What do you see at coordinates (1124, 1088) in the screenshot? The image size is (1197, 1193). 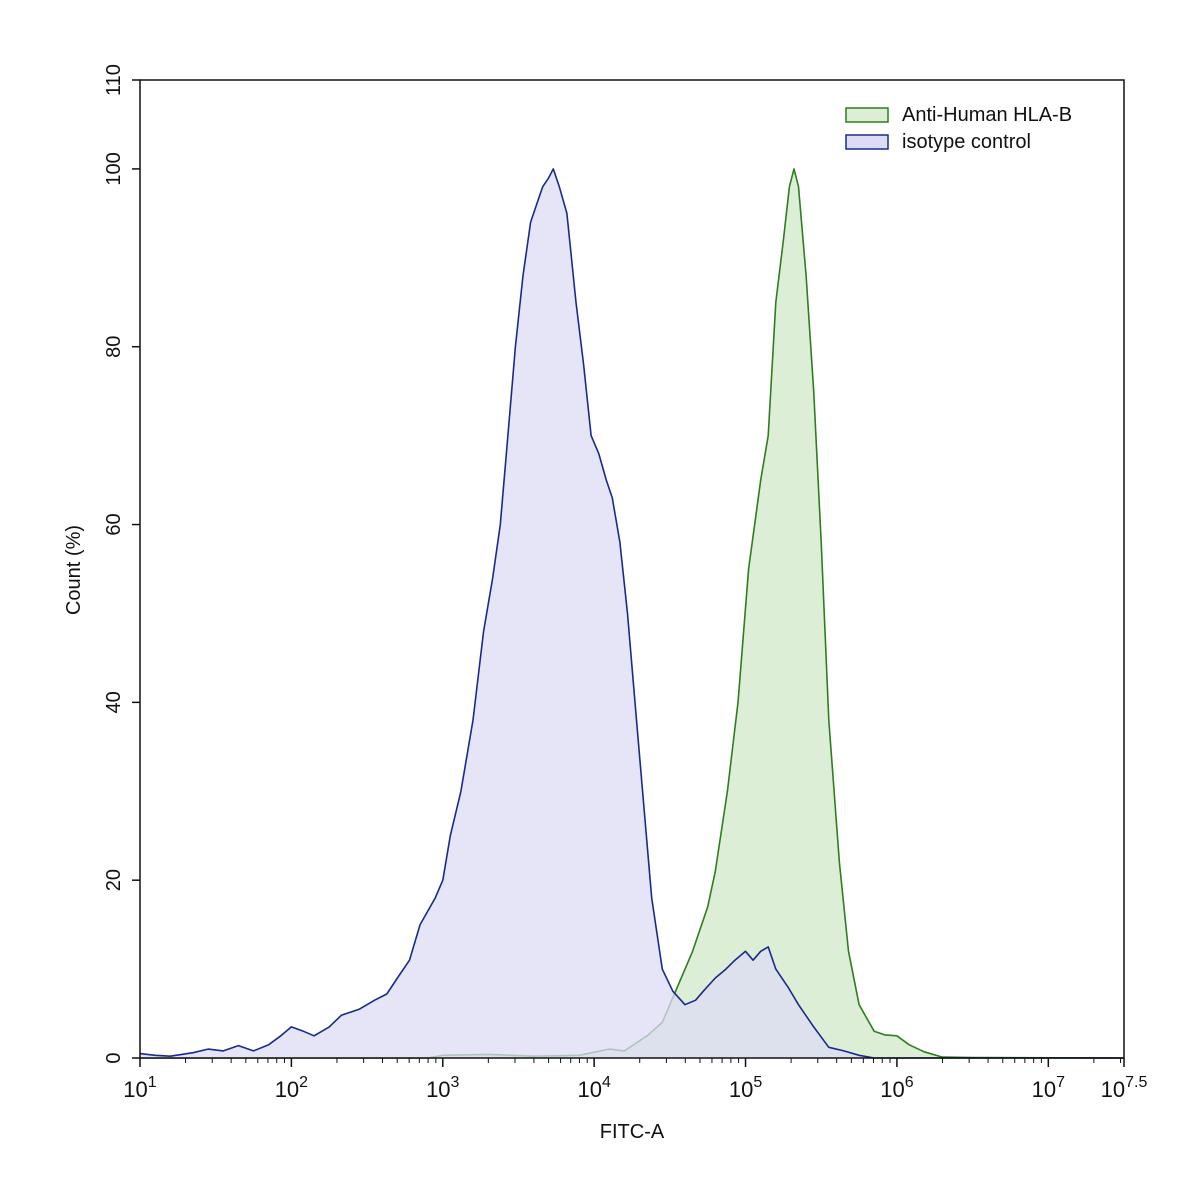 I see `x-tick-label: 107.5` at bounding box center [1124, 1088].